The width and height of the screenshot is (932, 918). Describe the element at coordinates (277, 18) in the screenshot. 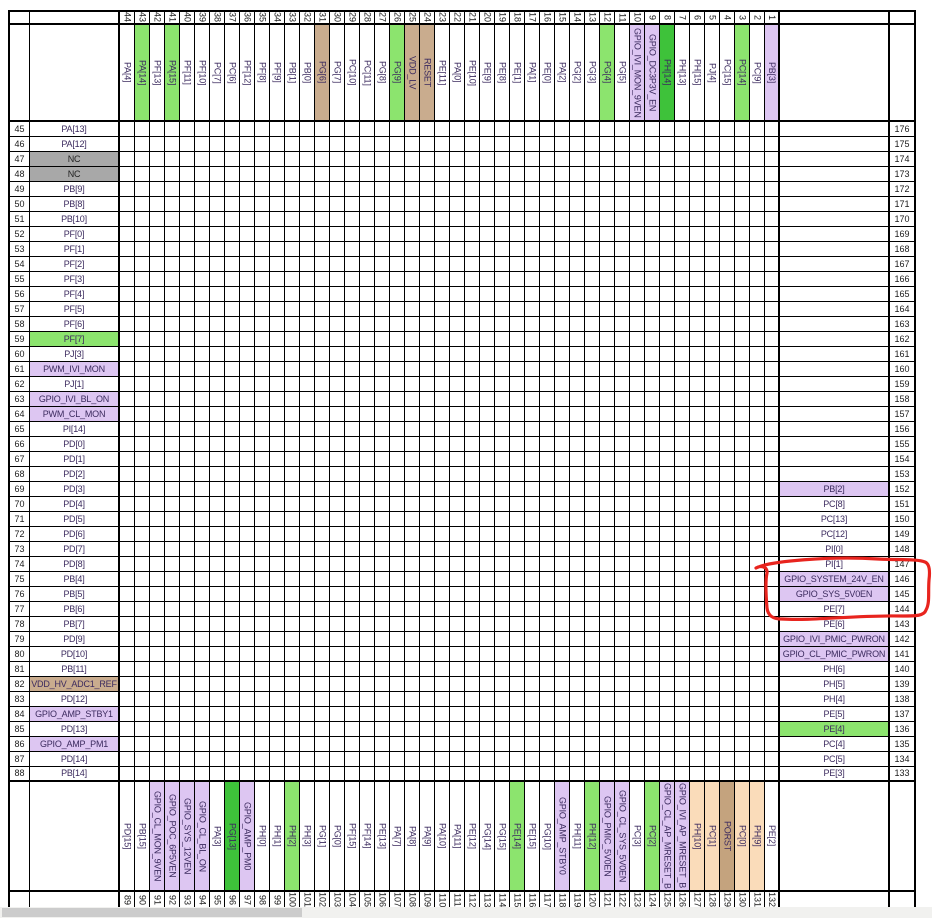

I see `pin-number-top-34: 34` at that location.